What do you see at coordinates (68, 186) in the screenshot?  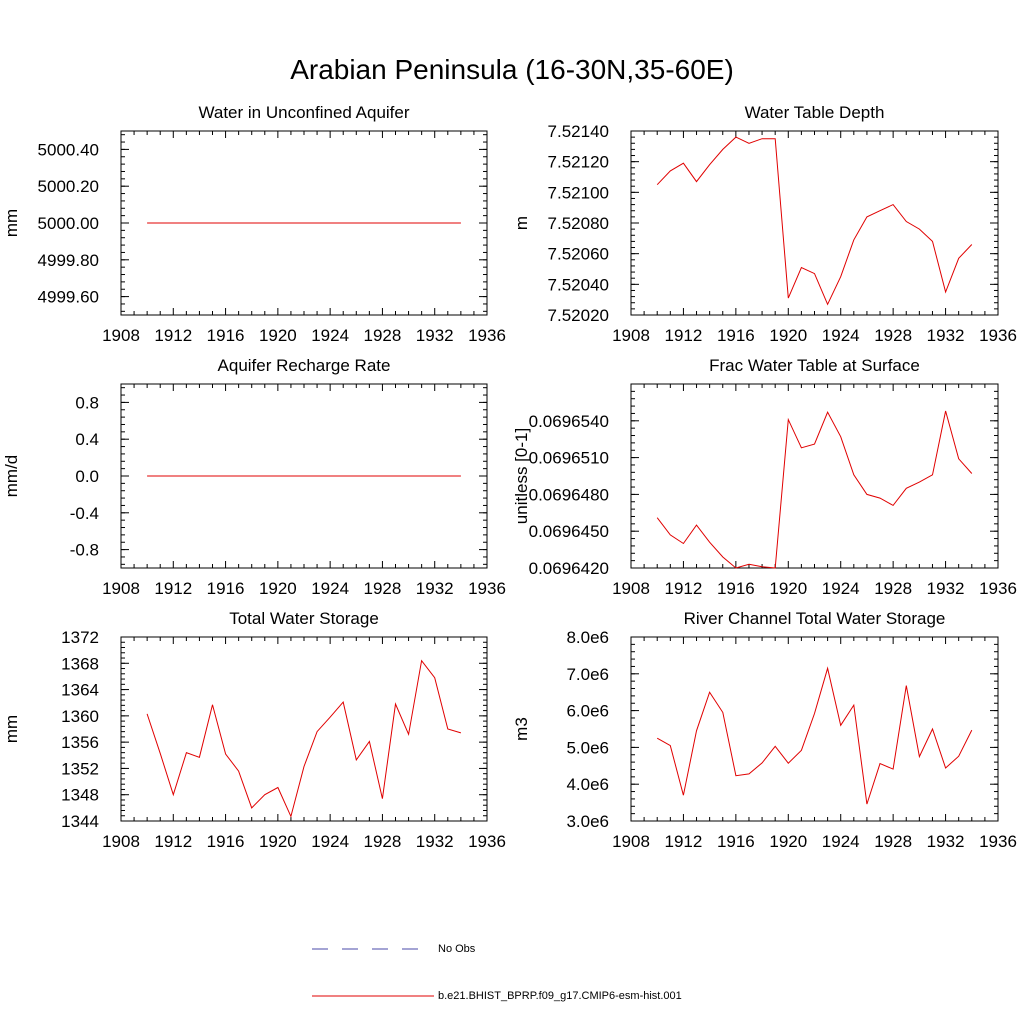 I see `y-tick-label: 5000.20` at bounding box center [68, 186].